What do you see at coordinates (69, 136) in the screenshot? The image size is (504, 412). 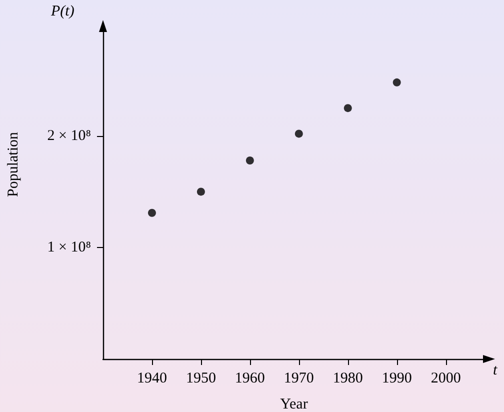 I see `y-tick-label: 2 × 10⁸` at bounding box center [69, 136].